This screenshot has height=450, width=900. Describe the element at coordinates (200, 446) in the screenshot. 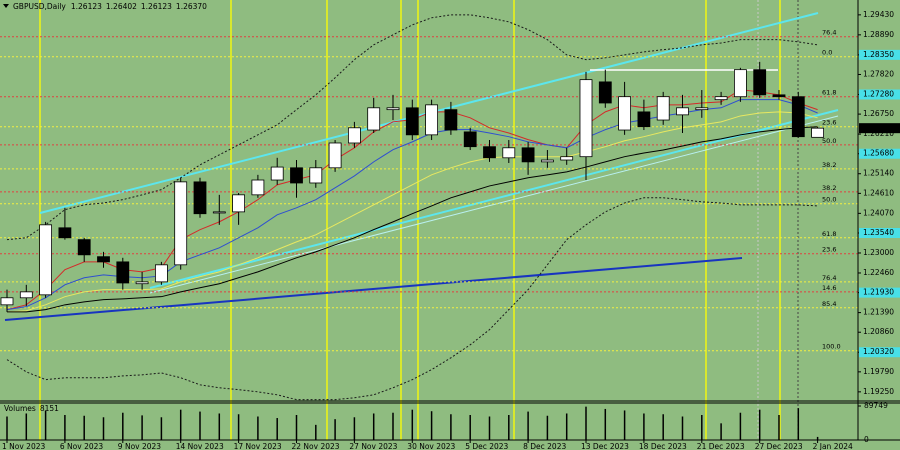

I see `x-tick-label: 14 Nov 2023` at that location.